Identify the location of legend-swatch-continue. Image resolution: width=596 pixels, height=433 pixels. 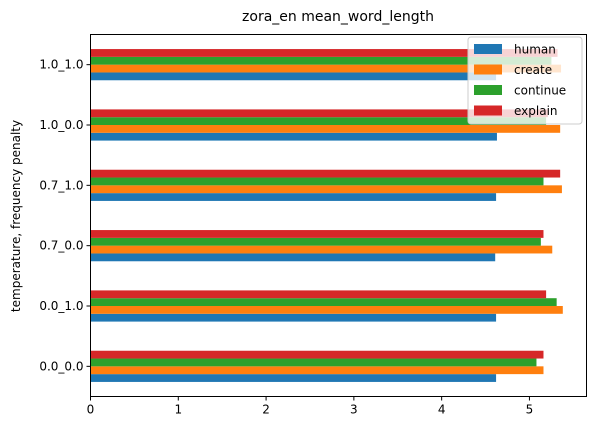
(488, 90).